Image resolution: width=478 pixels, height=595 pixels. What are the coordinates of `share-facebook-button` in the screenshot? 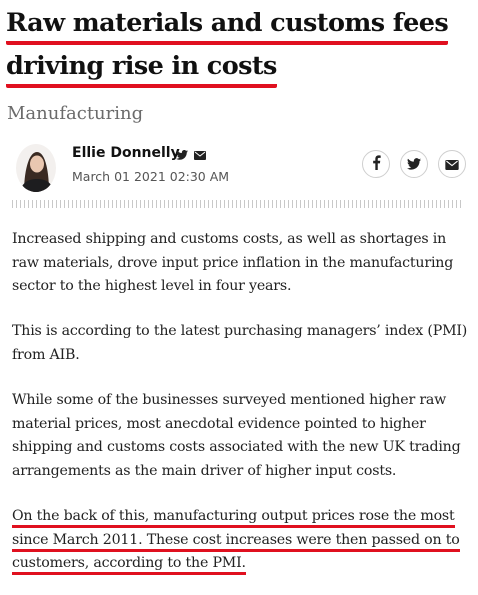 It's located at (376, 164).